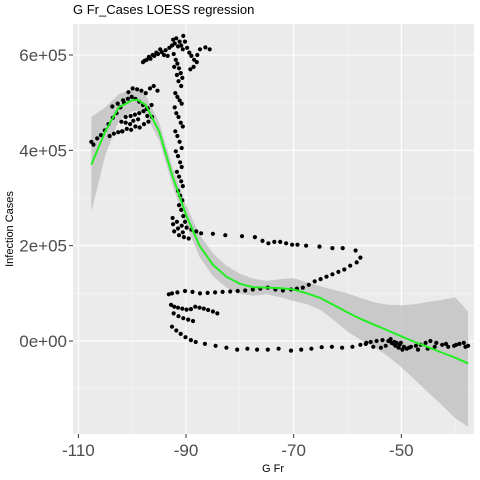 The height and width of the screenshot is (480, 480). I want to click on chart-title: G Fr_Cases LOESS regression, so click(163, 9).